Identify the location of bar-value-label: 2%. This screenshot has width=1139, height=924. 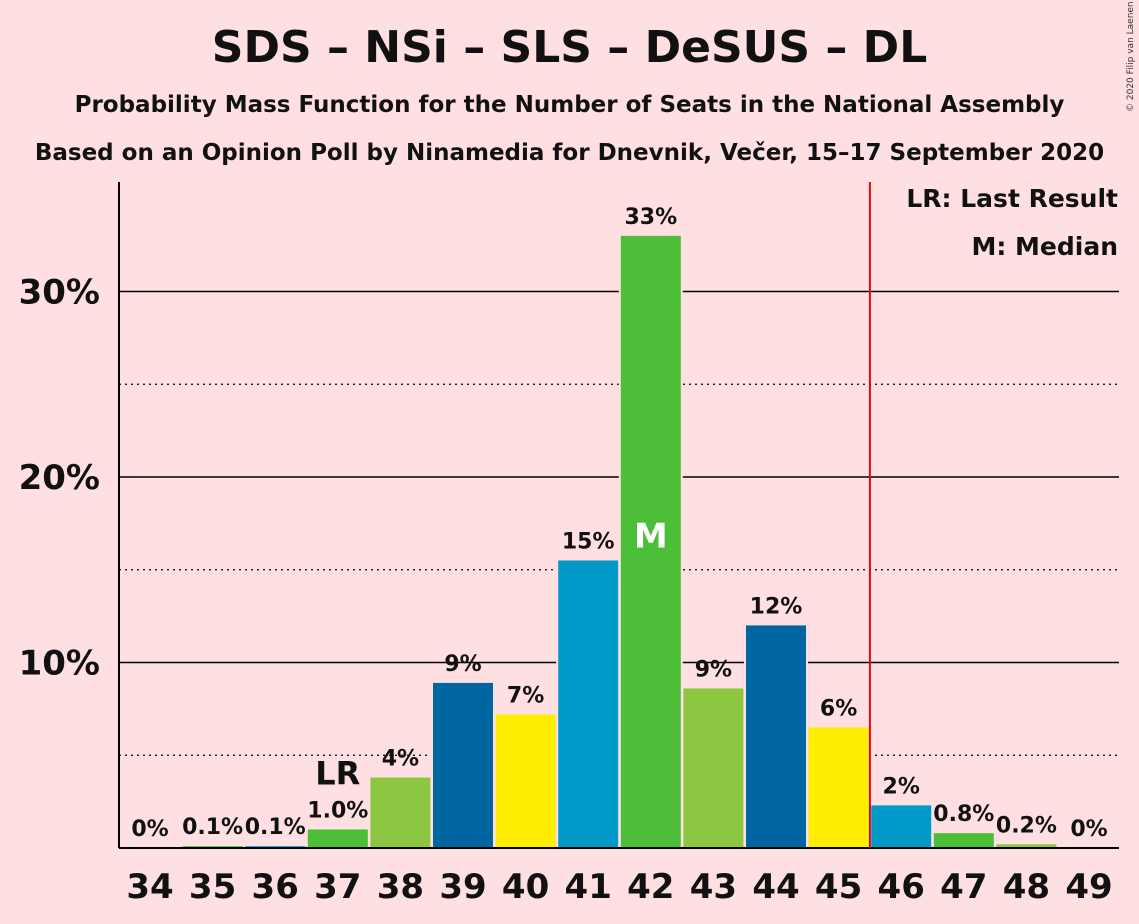
(901, 786).